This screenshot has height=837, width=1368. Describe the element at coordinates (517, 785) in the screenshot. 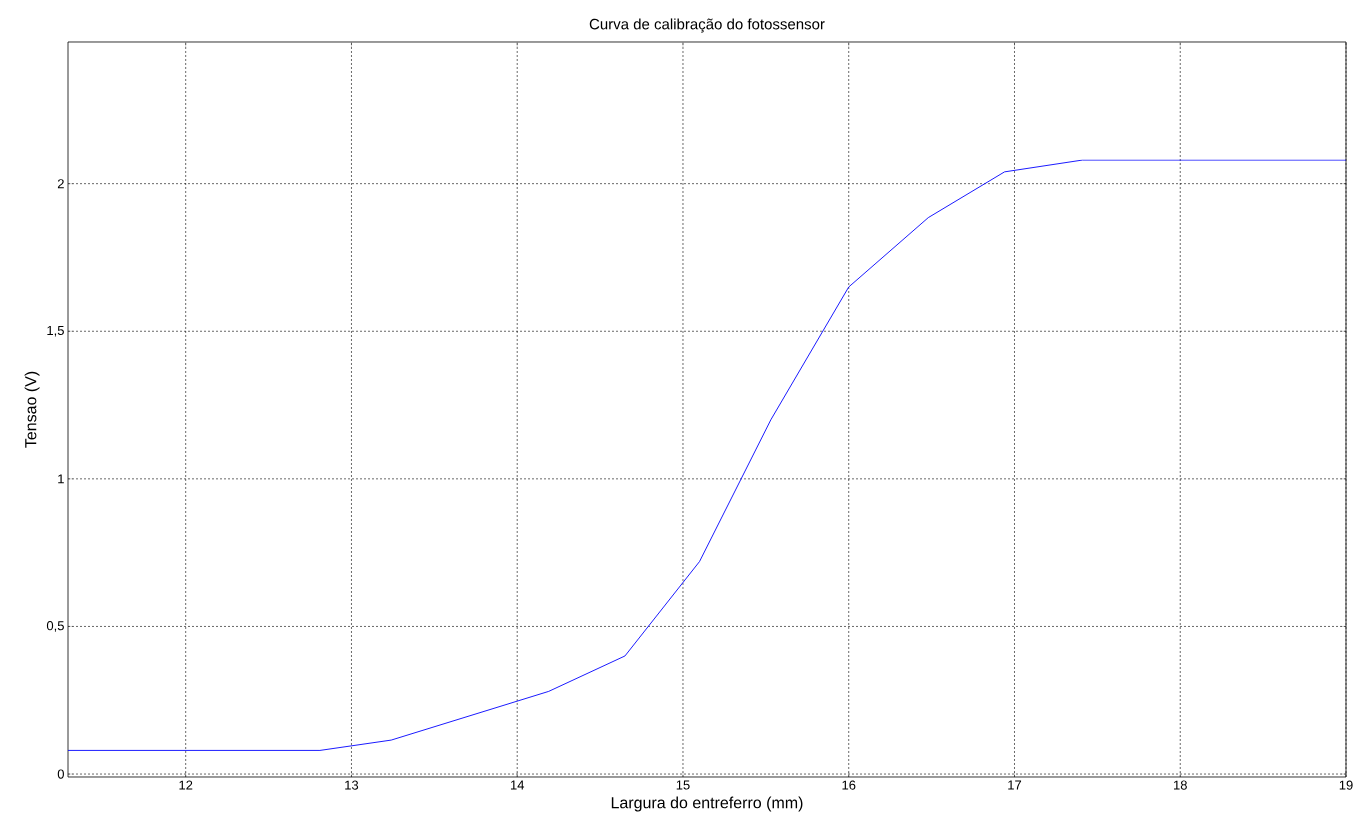

I see `x-tick-label: 14` at that location.